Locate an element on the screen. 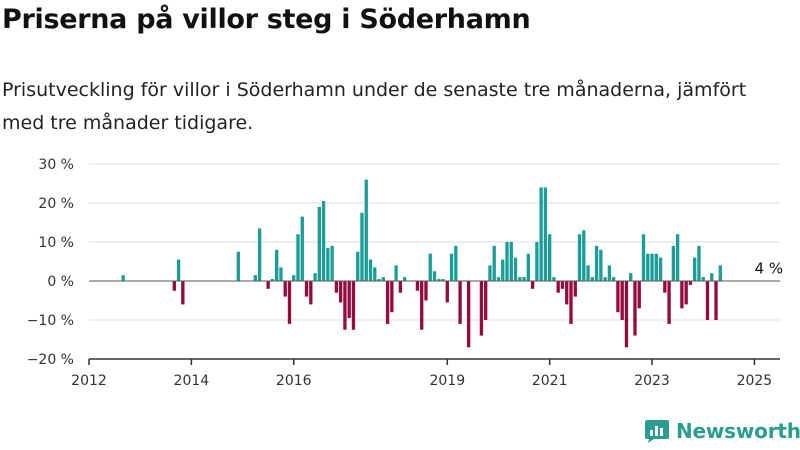  y-tick-label: 10 % is located at coordinates (56, 243).